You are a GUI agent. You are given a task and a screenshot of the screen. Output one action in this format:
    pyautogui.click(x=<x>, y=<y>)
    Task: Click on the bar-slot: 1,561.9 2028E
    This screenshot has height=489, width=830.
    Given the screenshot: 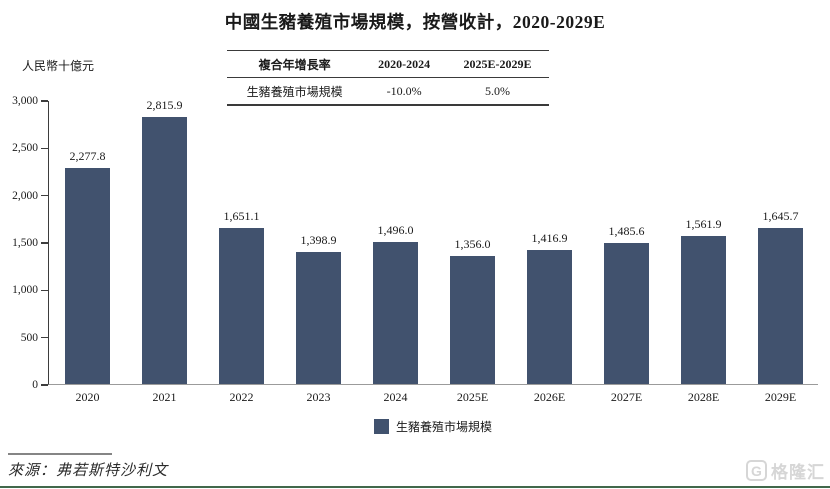 What is the action you would take?
    pyautogui.click(x=703, y=252)
    